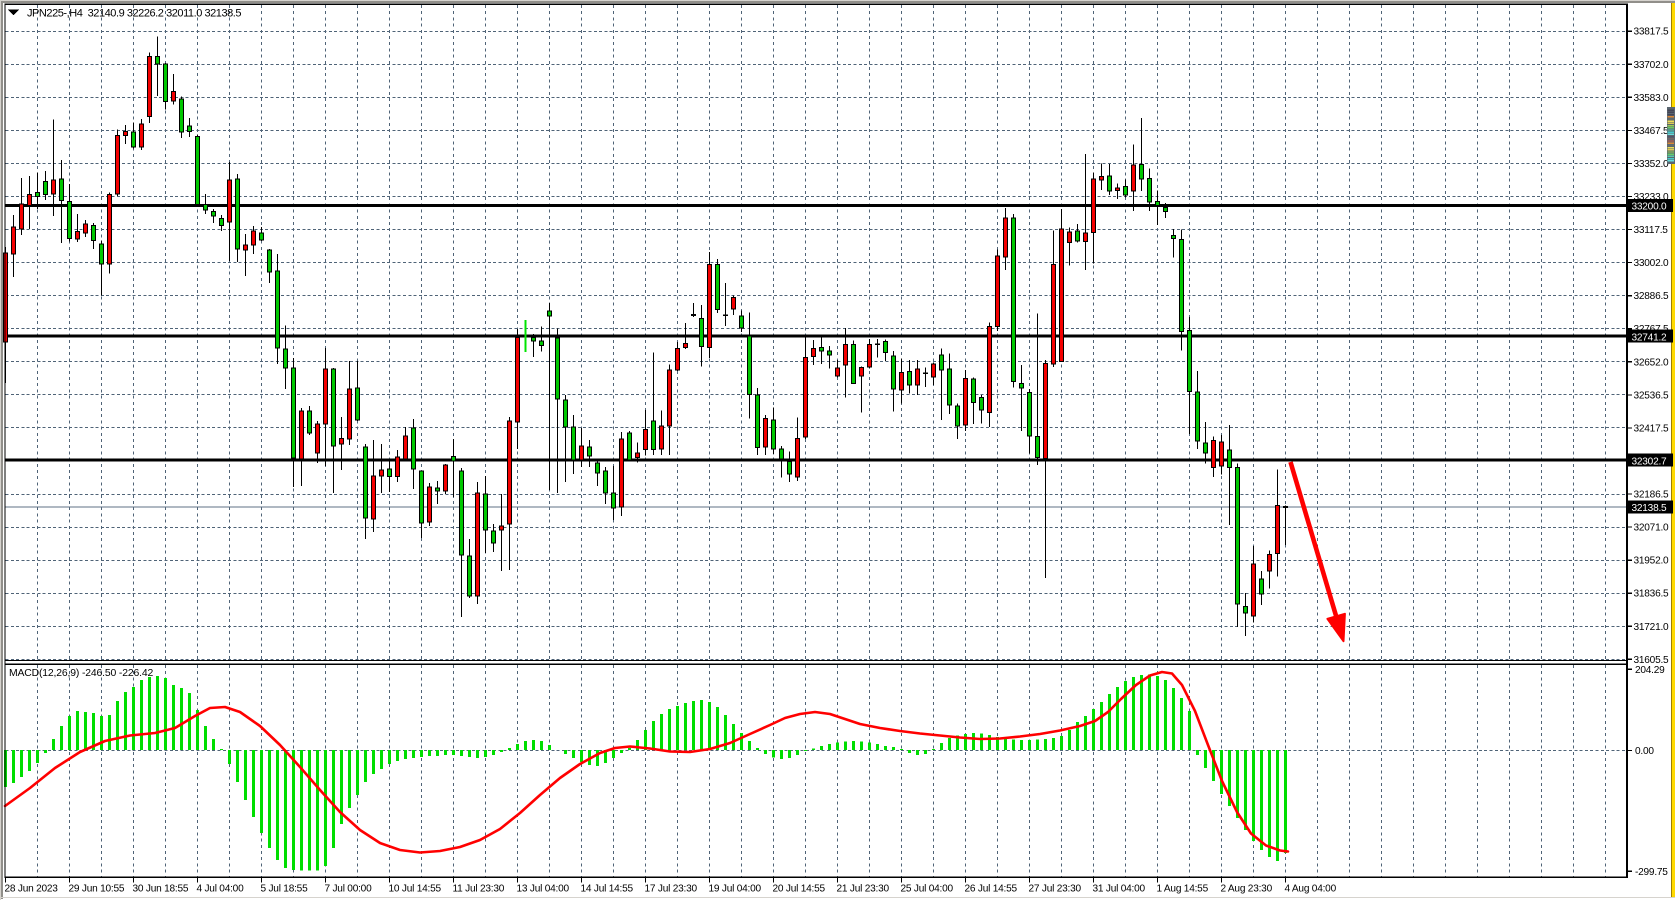 This screenshot has width=1675, height=900. What do you see at coordinates (1652, 362) in the screenshot?
I see `svg-text: 32652.0` at bounding box center [1652, 362].